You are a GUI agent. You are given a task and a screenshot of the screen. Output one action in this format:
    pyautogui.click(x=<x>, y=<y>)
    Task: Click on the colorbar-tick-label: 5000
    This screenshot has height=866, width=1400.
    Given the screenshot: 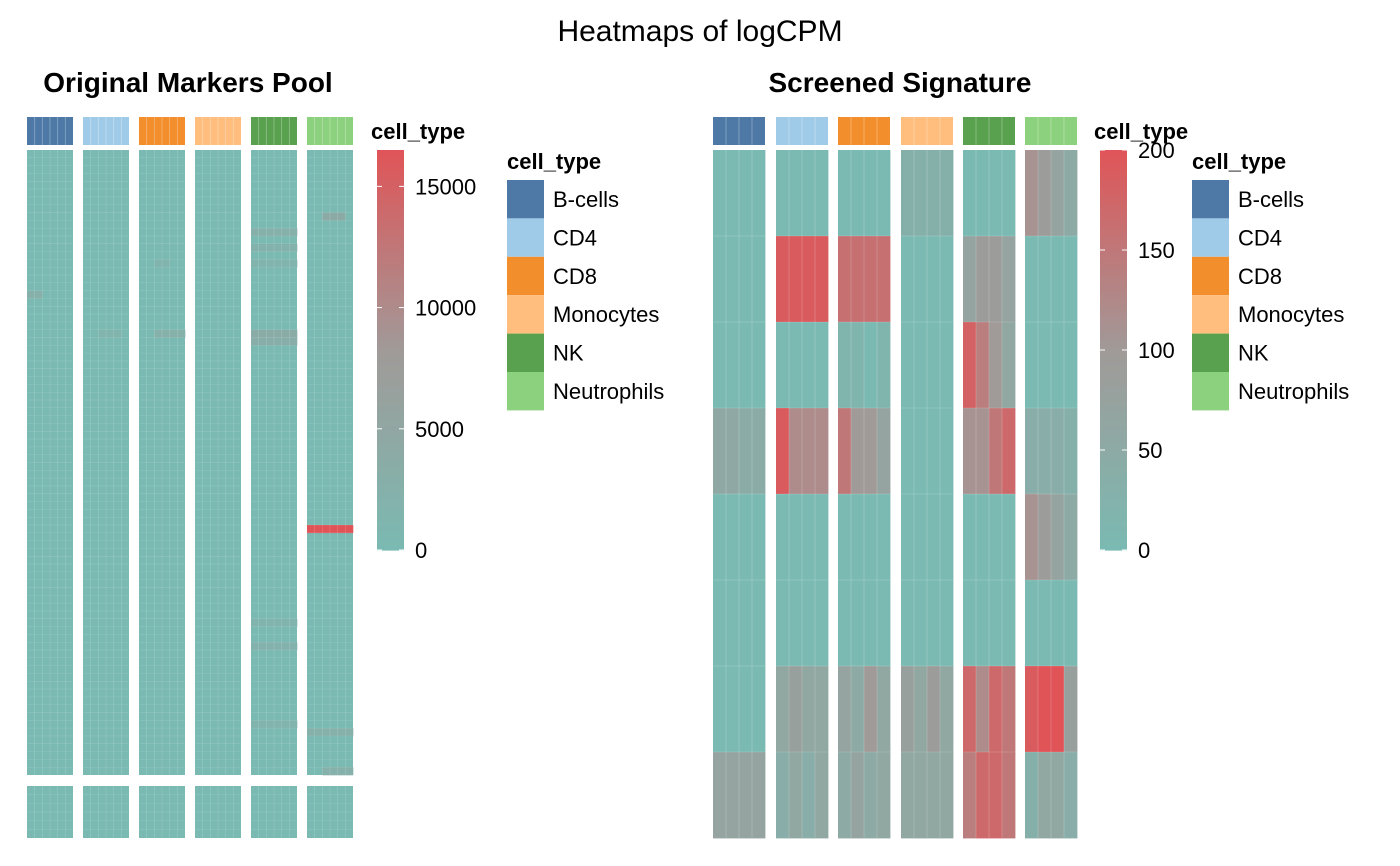 What is the action you would take?
    pyautogui.click(x=439, y=429)
    